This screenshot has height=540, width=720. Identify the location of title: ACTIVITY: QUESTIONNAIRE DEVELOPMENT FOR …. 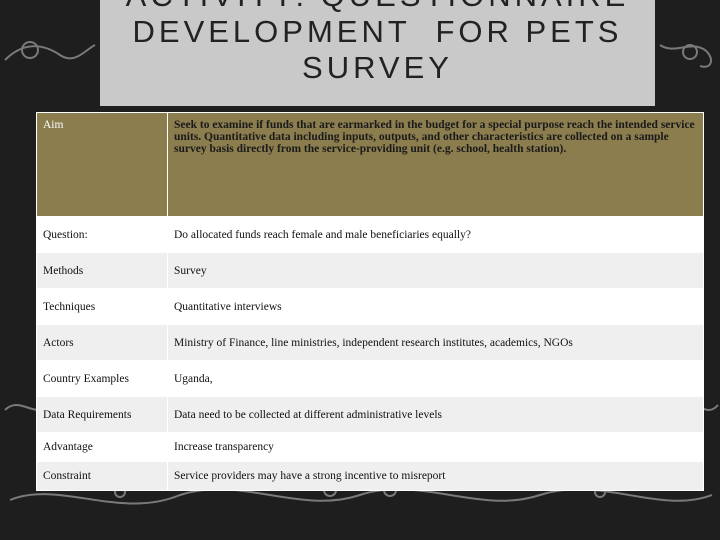
(377, 43).